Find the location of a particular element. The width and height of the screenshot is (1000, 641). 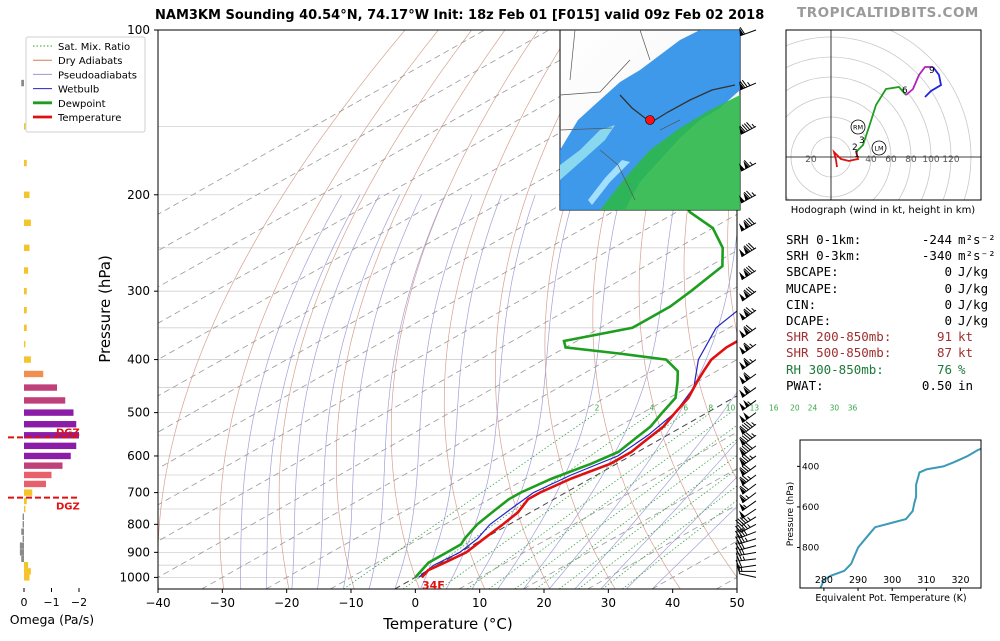

omega-tick-label: −2 is located at coordinates (79, 602).